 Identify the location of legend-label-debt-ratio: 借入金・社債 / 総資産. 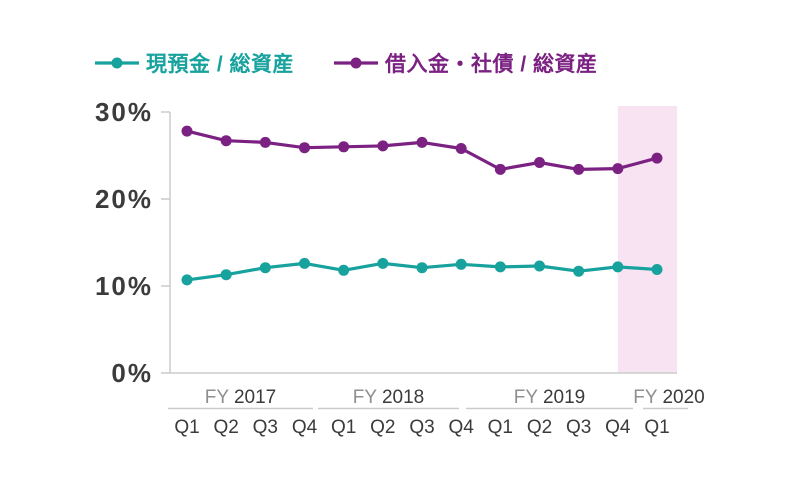
(491, 64).